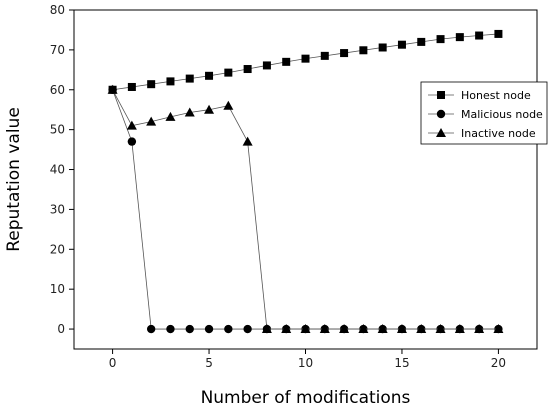 The height and width of the screenshot is (413, 550). Describe the element at coordinates (57, 170) in the screenshot. I see `y-tick-label: 40` at that location.